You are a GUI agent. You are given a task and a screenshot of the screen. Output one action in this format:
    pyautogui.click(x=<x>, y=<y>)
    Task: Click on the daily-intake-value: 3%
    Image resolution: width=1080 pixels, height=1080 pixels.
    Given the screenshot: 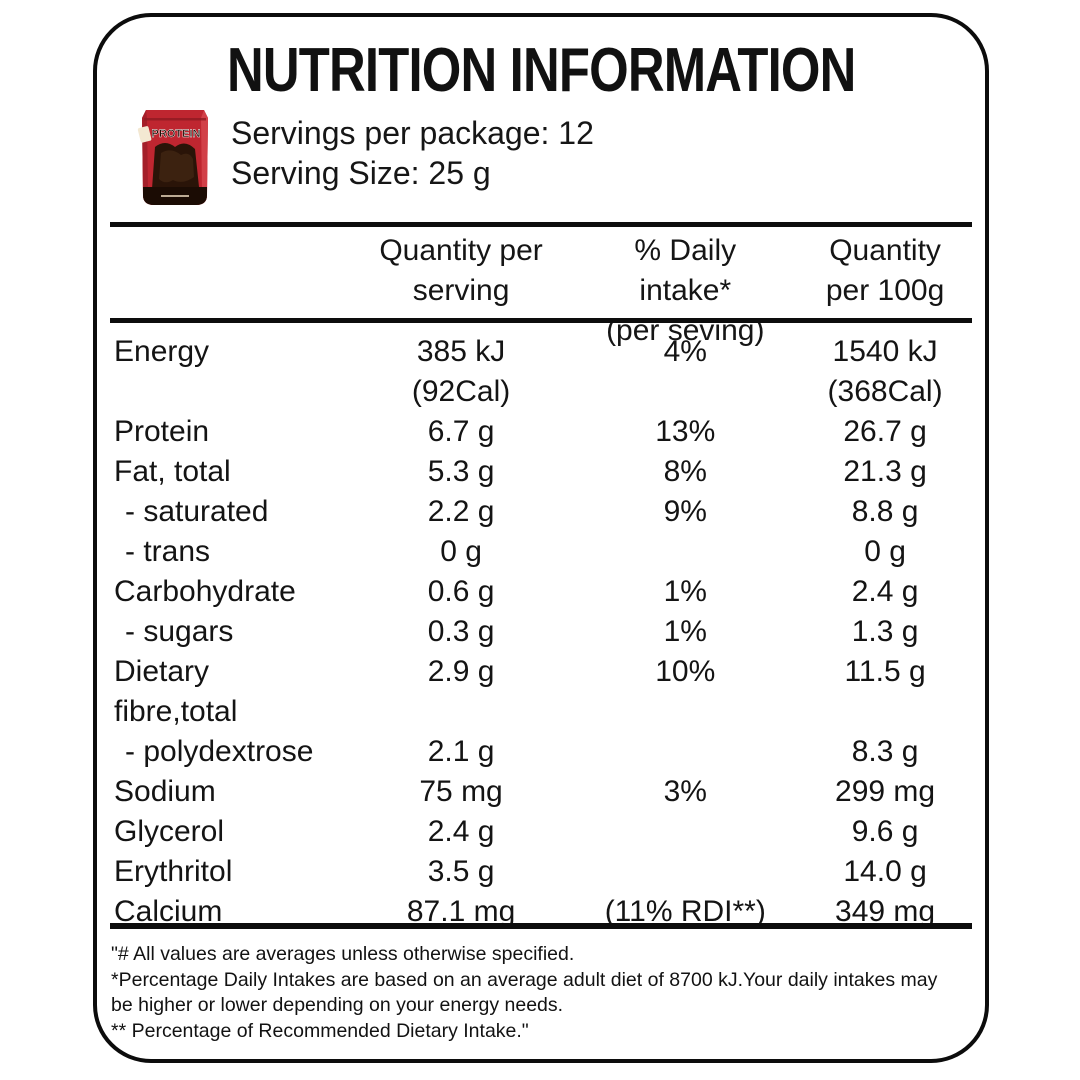 What is the action you would take?
    pyautogui.click(x=685, y=791)
    